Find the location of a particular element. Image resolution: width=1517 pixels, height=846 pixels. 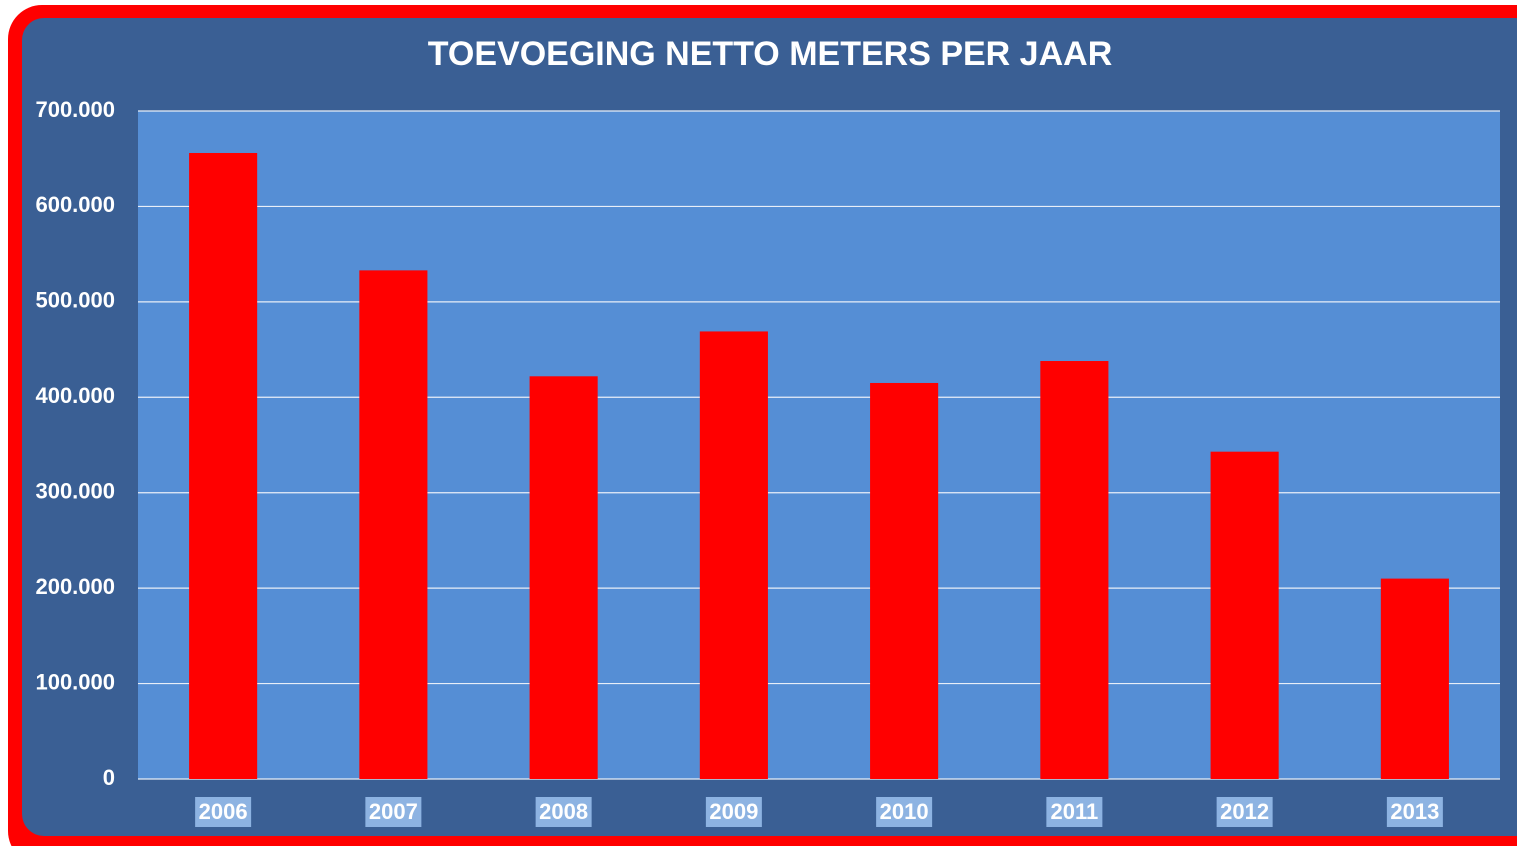

x-tick-label: 2013 is located at coordinates (1414, 811).